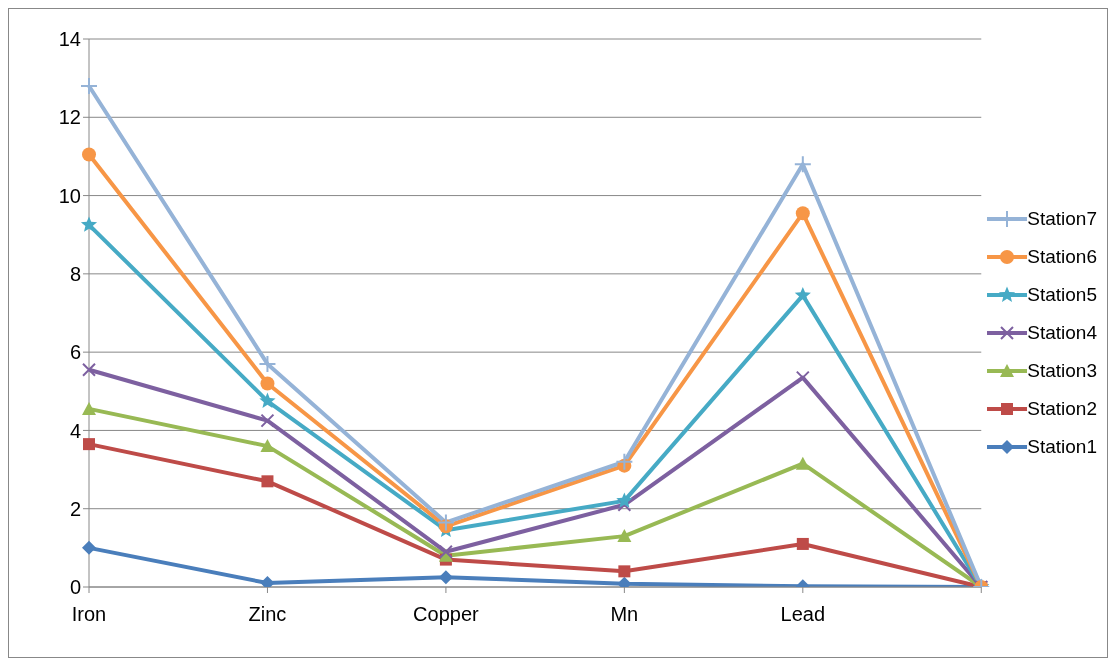 This screenshot has width=1117, height=660. What do you see at coordinates (69, 39) in the screenshot?
I see `y-tick-label: 14` at bounding box center [69, 39].